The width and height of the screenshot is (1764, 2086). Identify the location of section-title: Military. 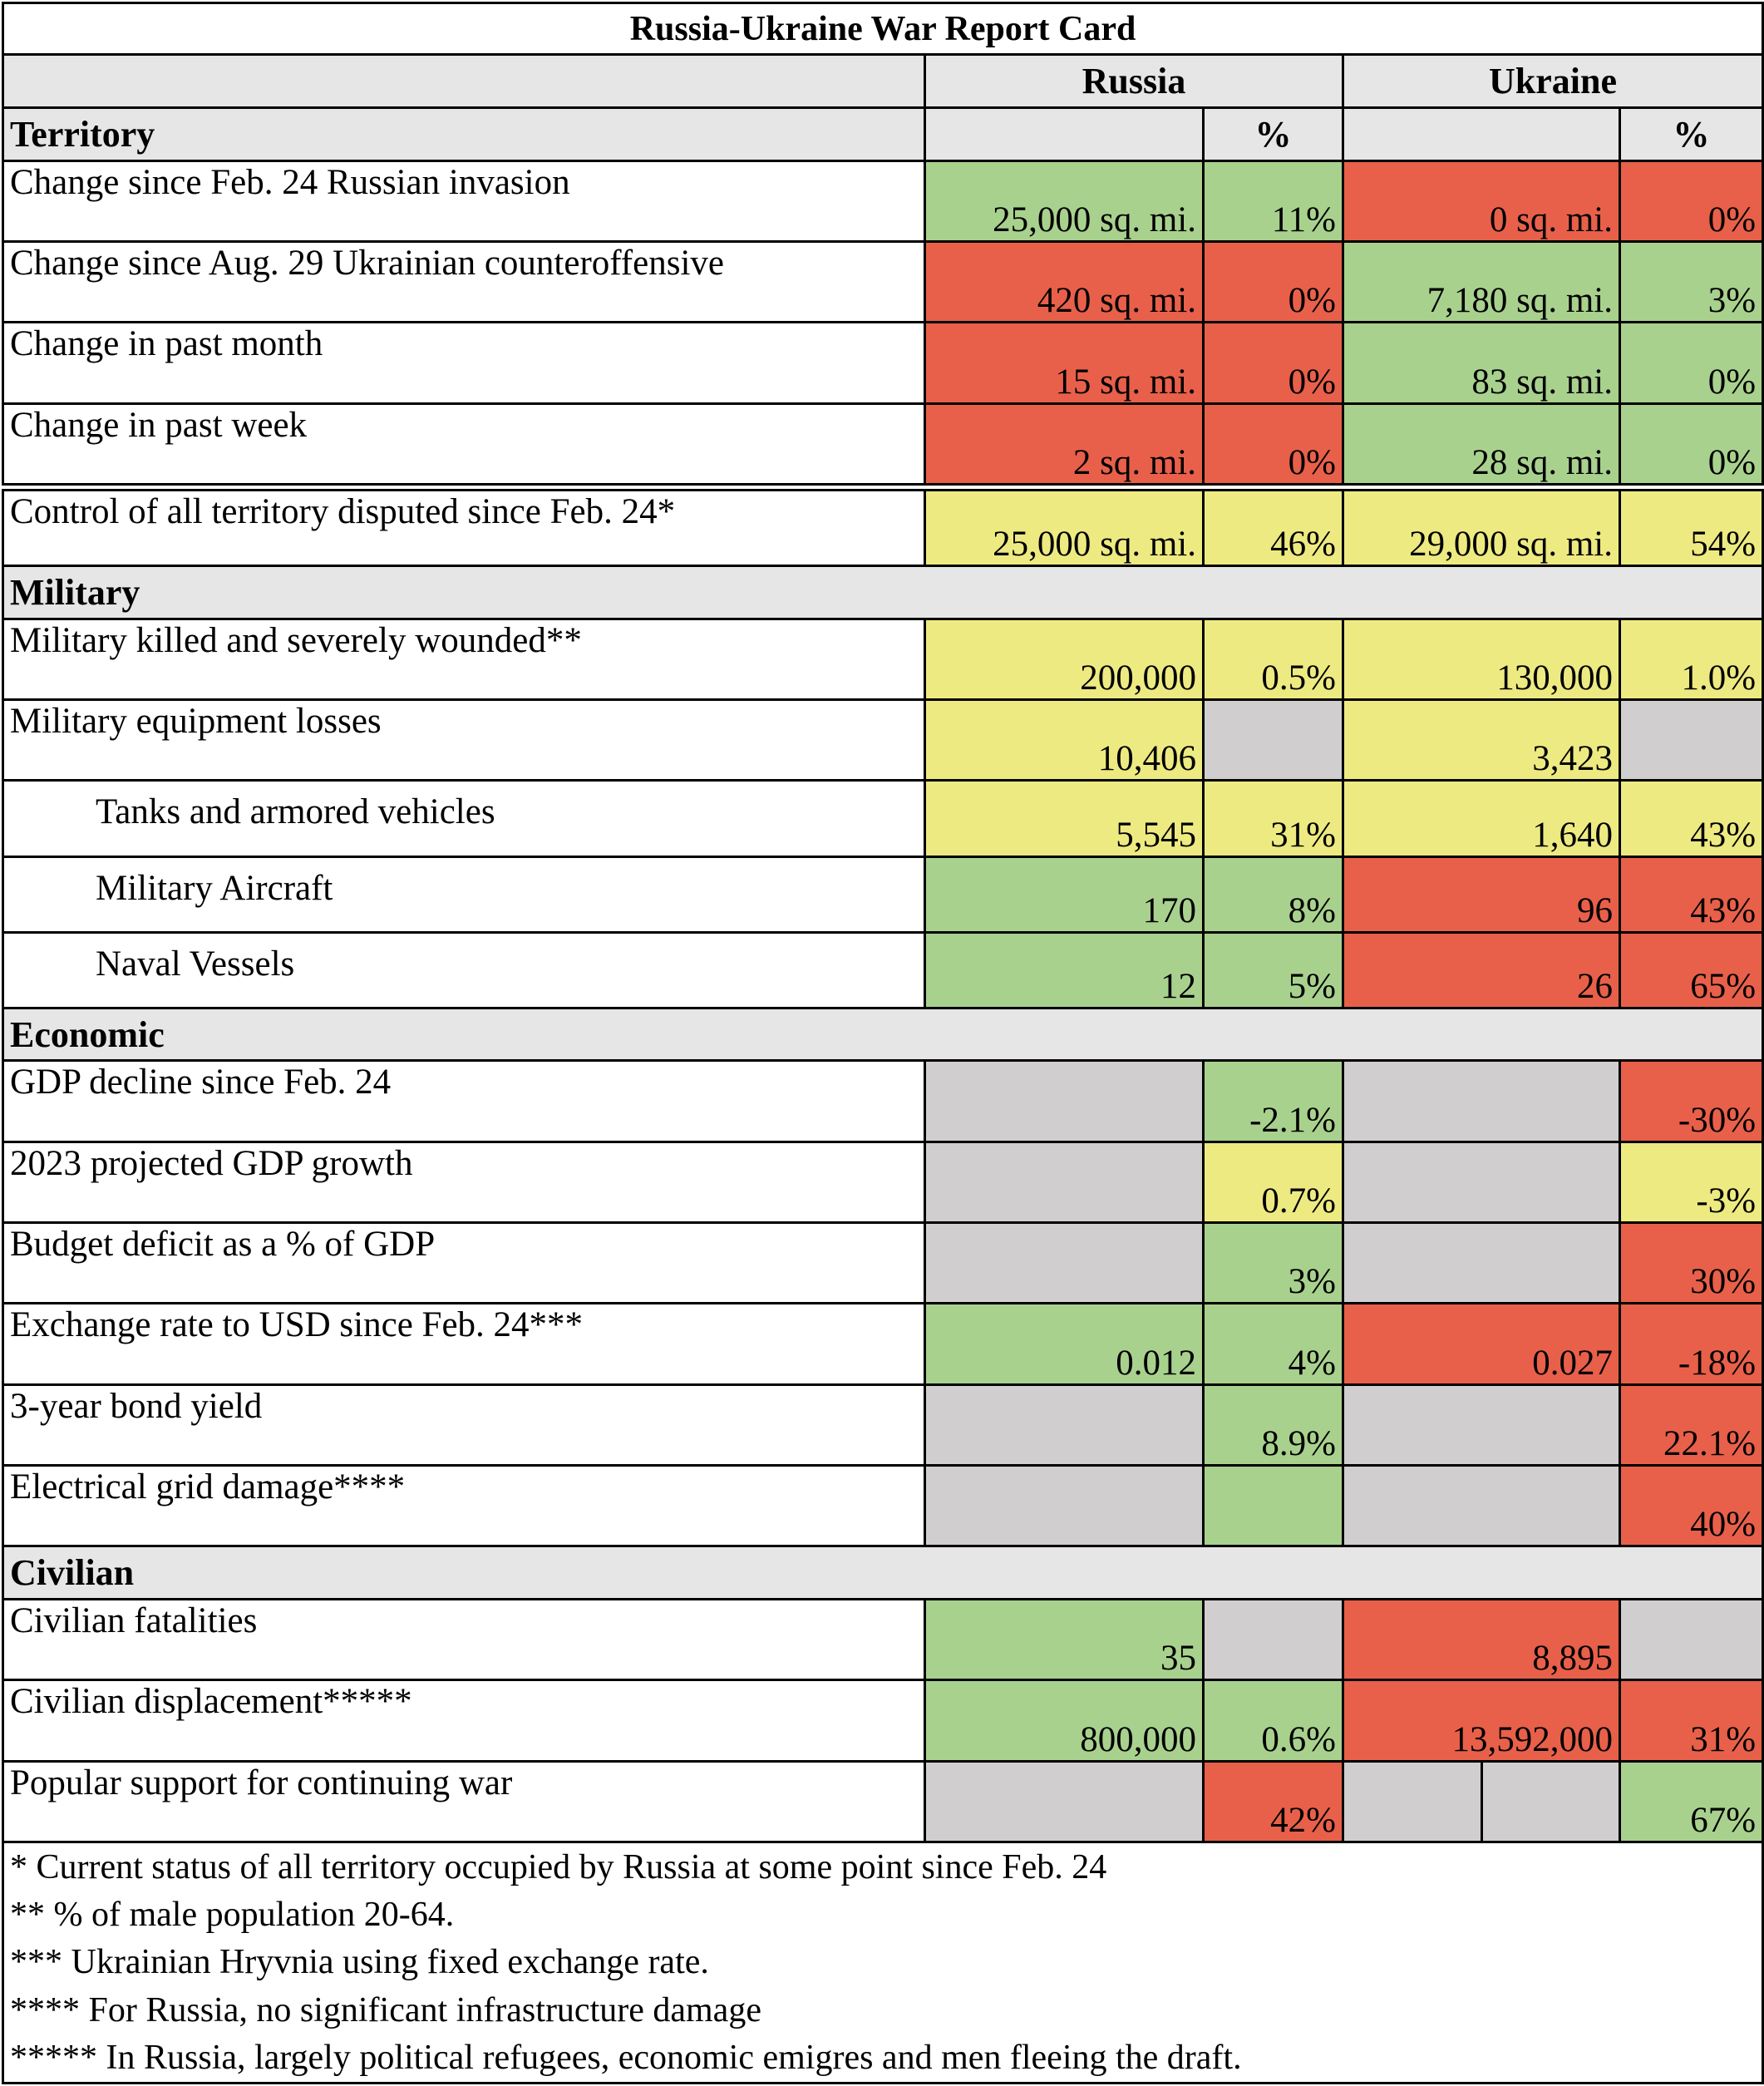
(883, 592).